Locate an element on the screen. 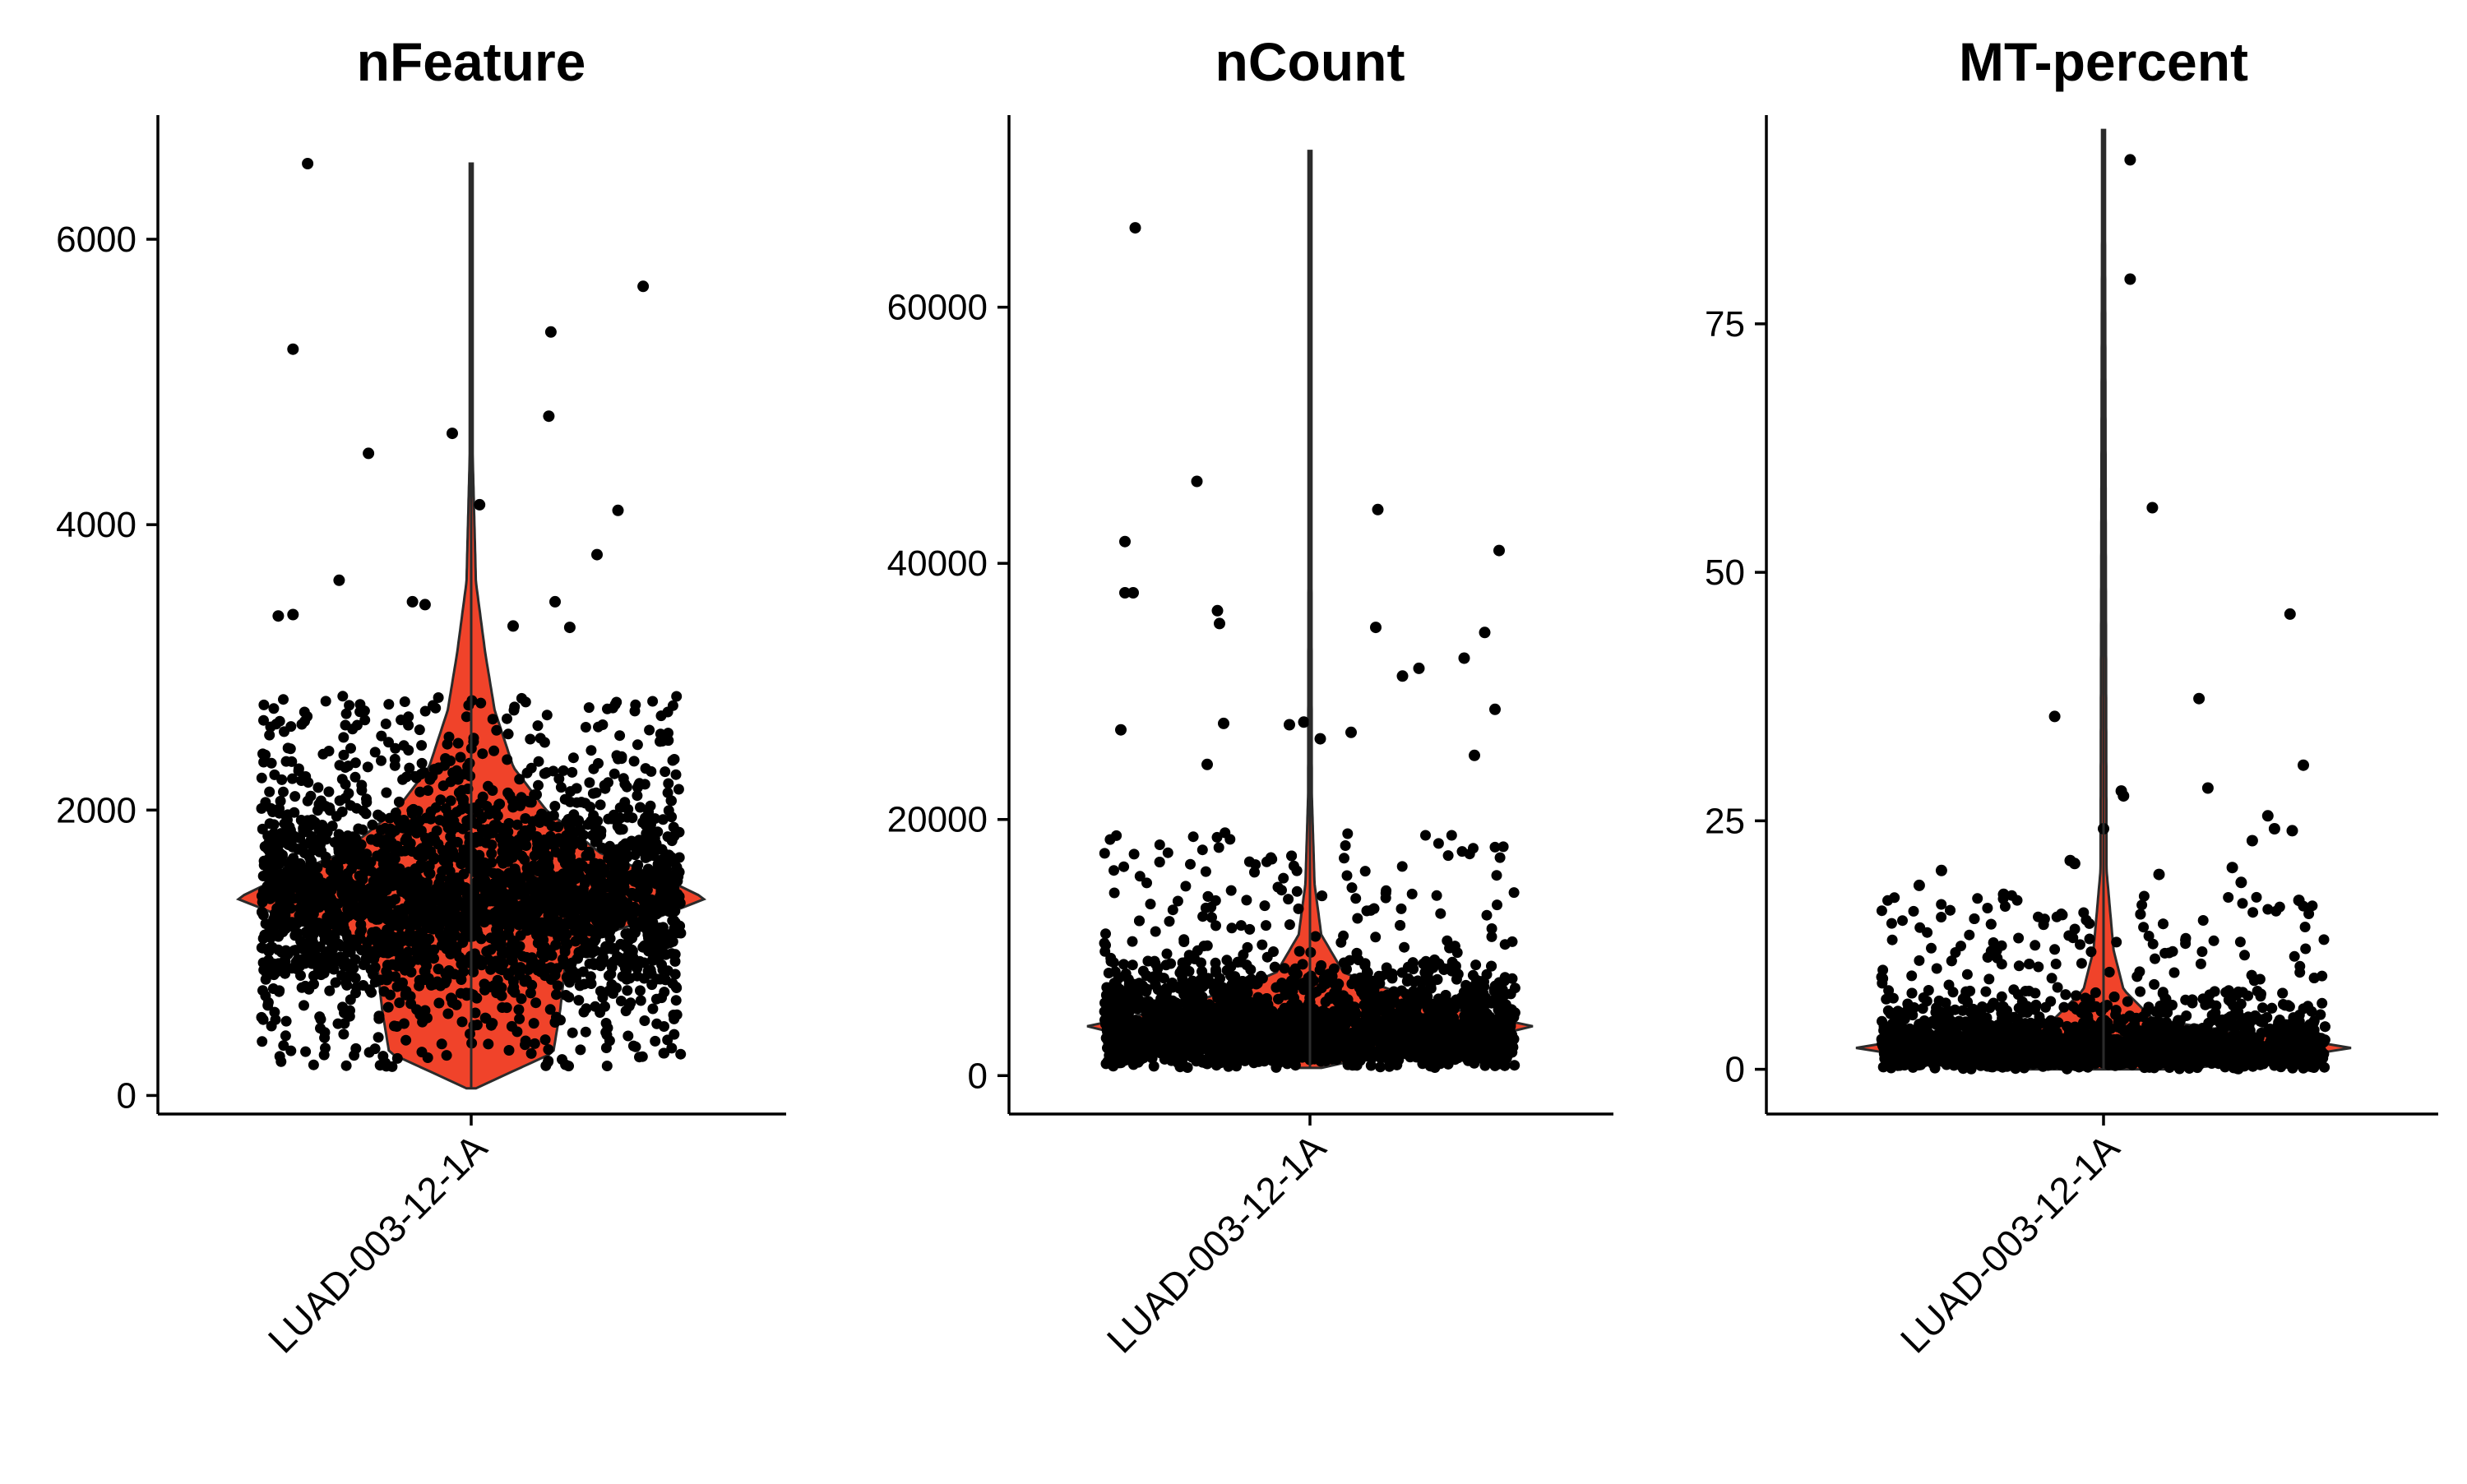 This screenshot has width=2467, height=1484. y-tick-label: 20000 is located at coordinates (938, 820).